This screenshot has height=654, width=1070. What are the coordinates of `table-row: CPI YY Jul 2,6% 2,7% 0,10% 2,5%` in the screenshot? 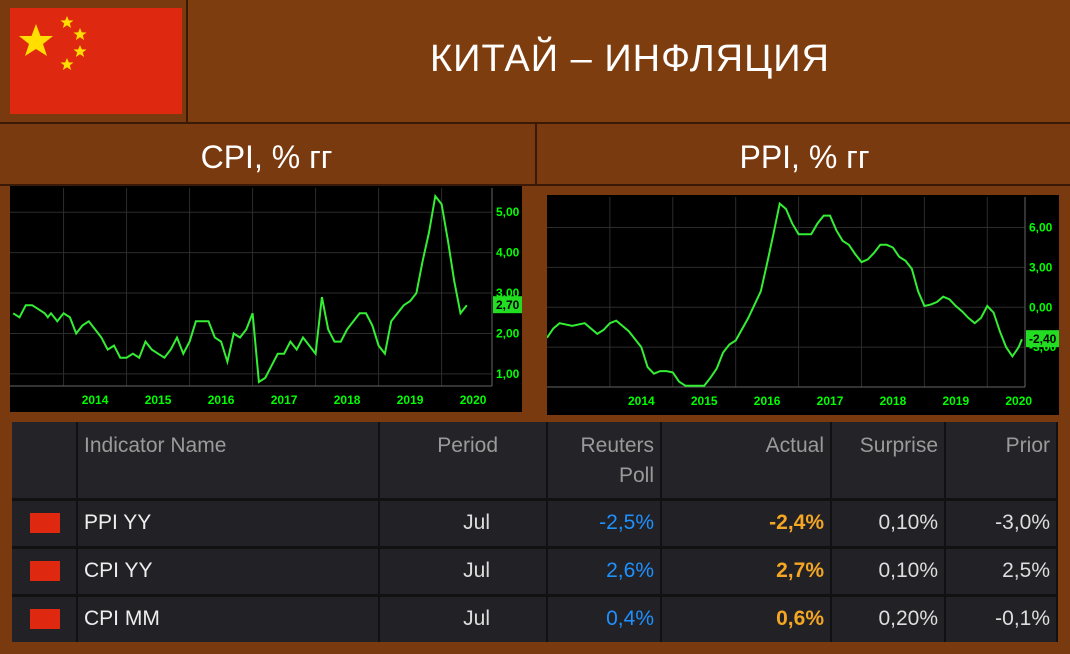 It's located at (535, 571).